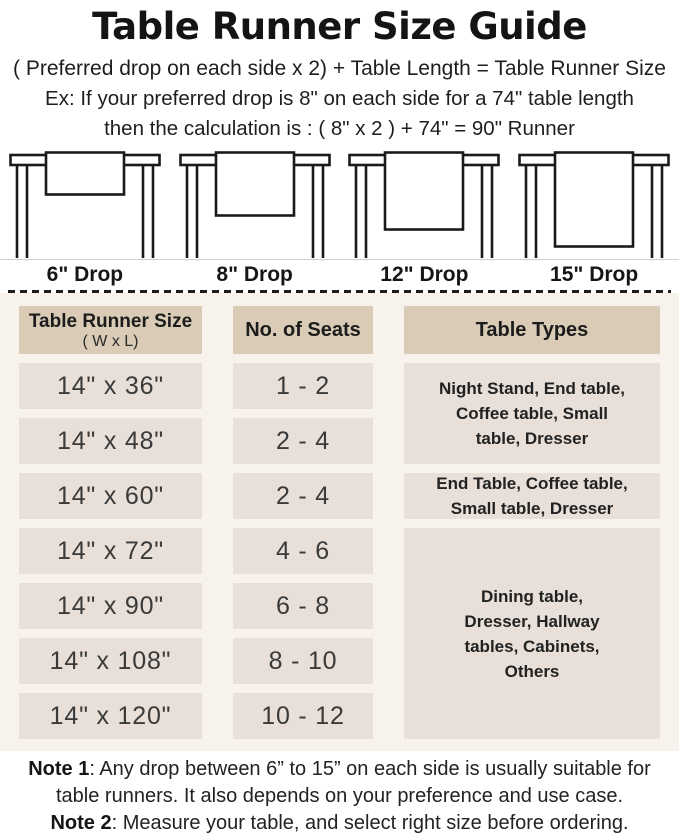 The image size is (679, 837). Describe the element at coordinates (110, 341) in the screenshot. I see `col-header-runner-size-line2: ( W x L)` at that location.